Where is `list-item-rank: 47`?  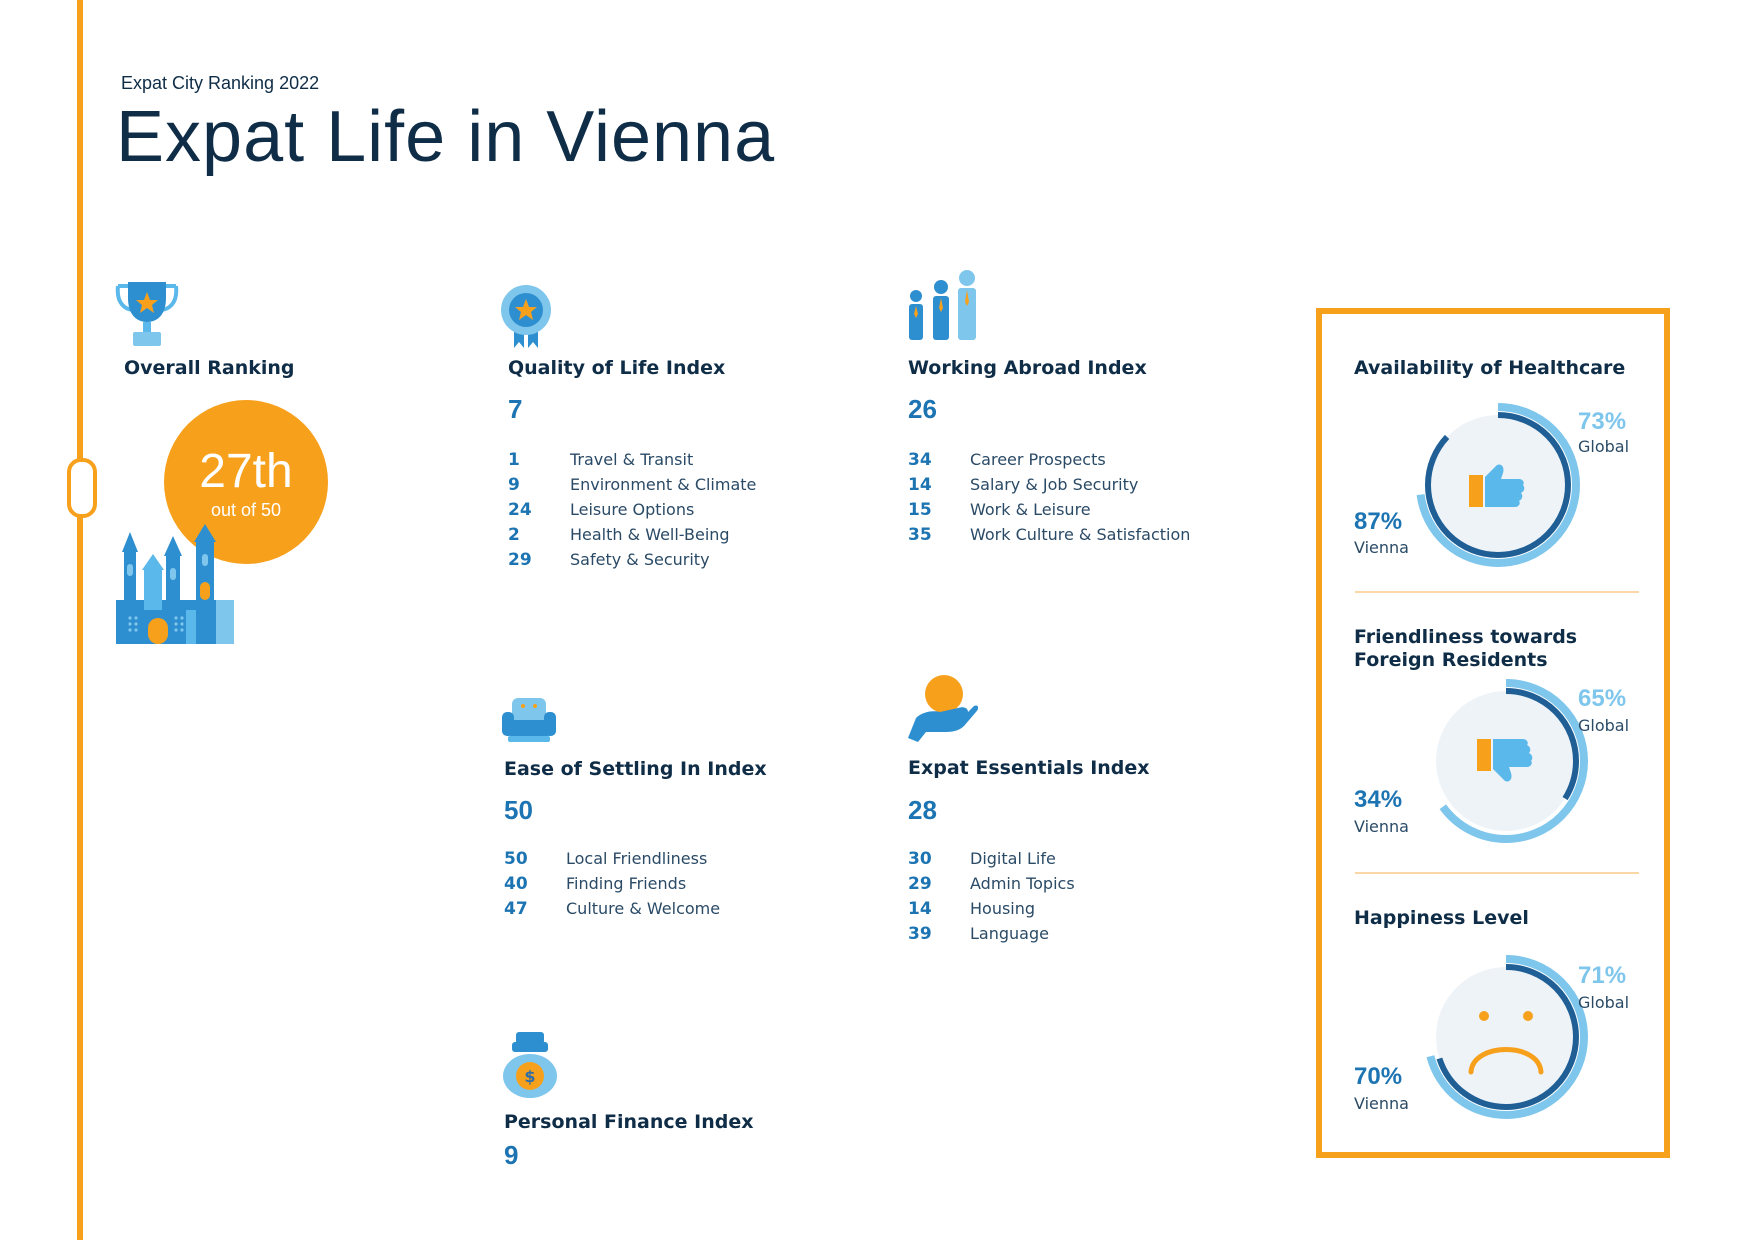 list-item-rank: 47 is located at coordinates (516, 909).